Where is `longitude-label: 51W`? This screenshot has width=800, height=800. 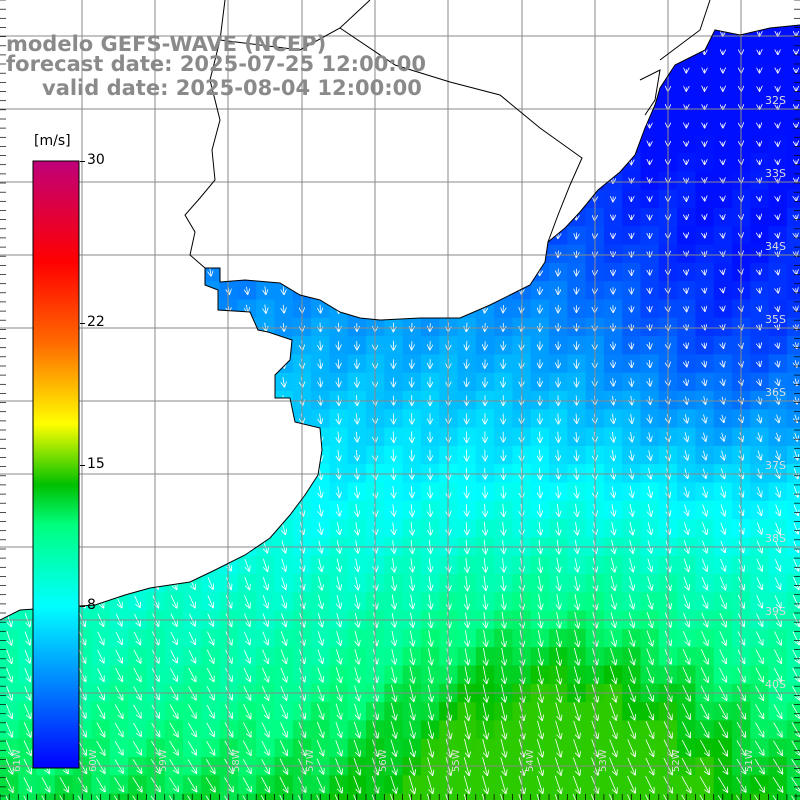
longitude-label: 51W is located at coordinates (749, 760).